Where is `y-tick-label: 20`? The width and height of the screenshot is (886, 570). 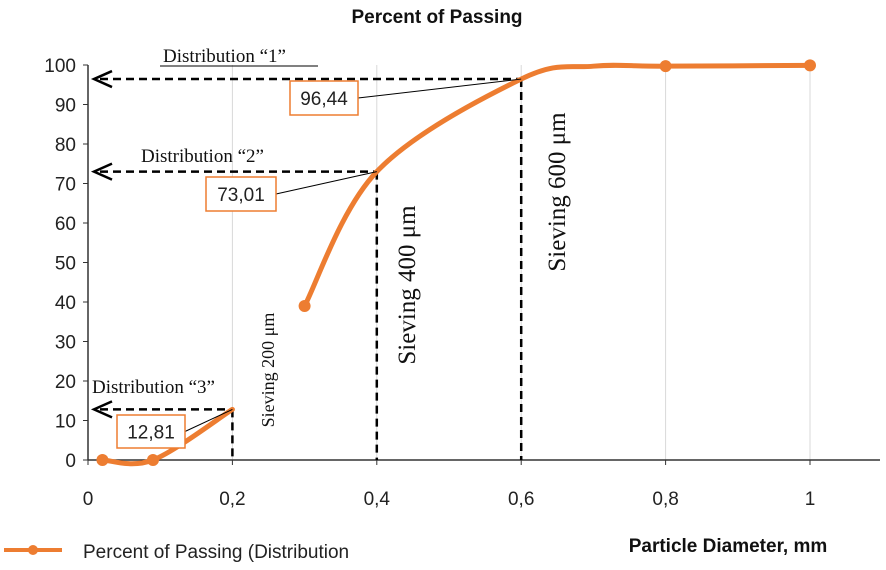
y-tick-label: 20 is located at coordinates (65, 382).